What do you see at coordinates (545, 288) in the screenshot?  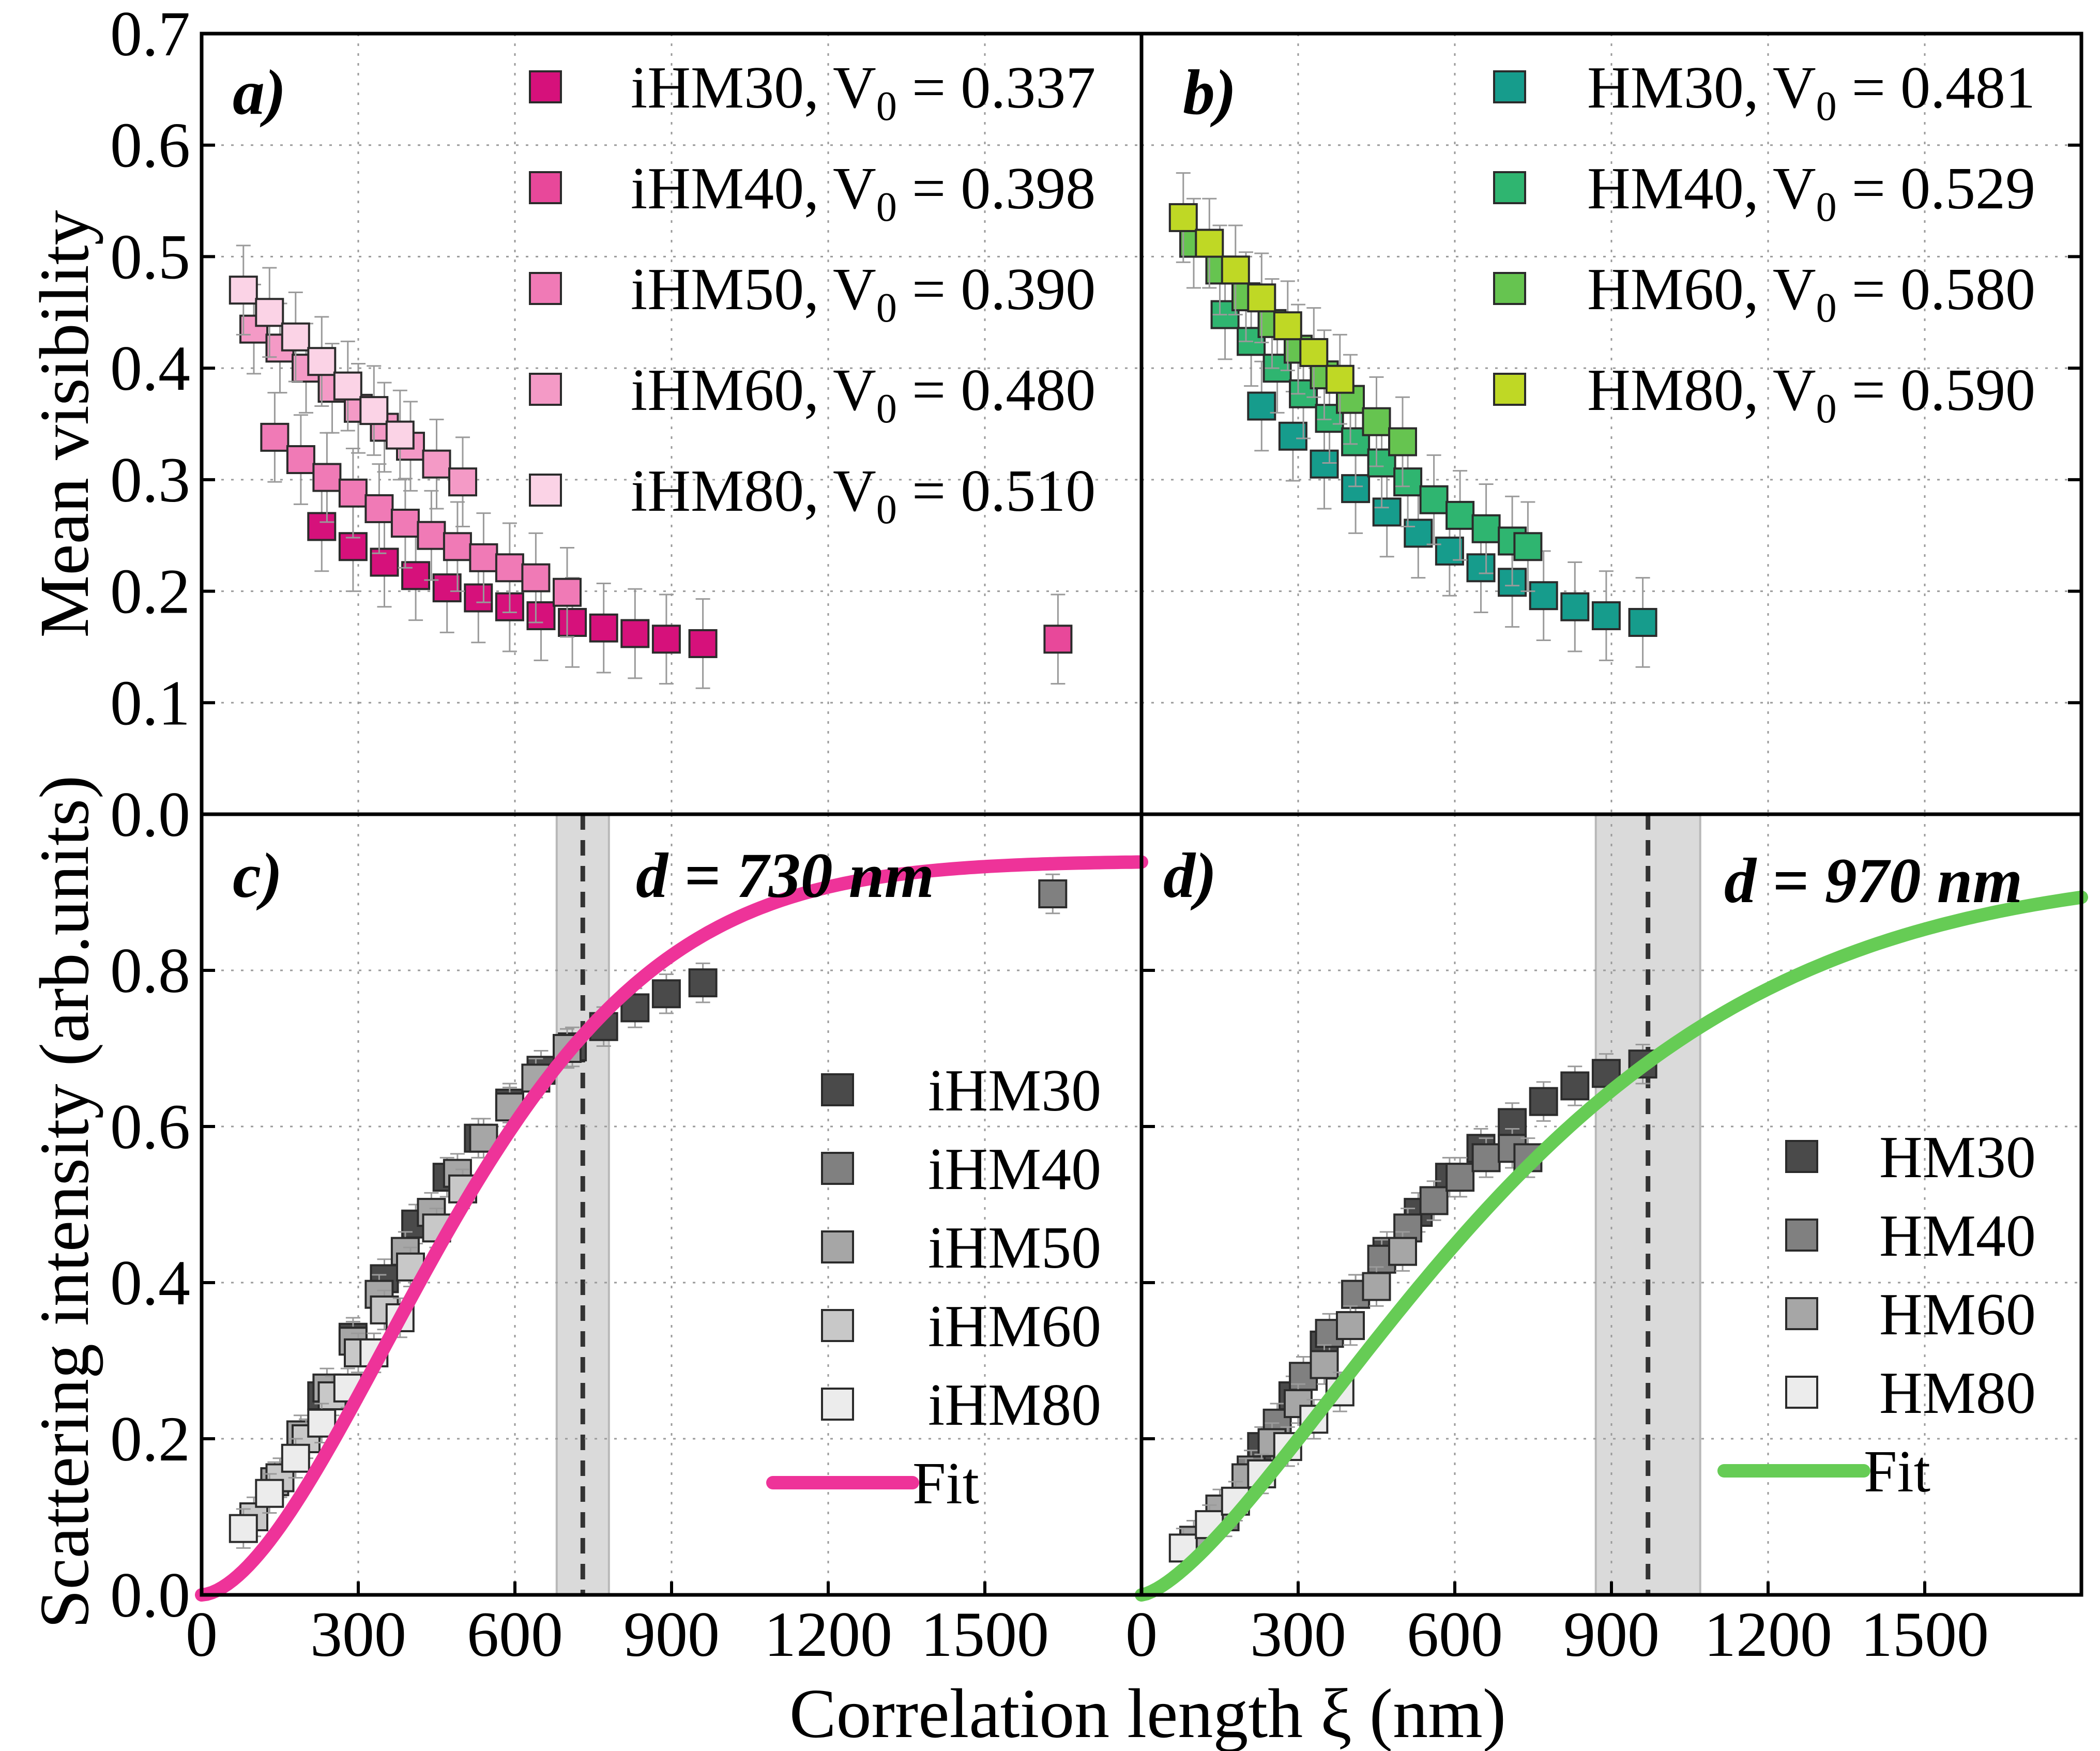 I see `legend-marker-ihm50` at bounding box center [545, 288].